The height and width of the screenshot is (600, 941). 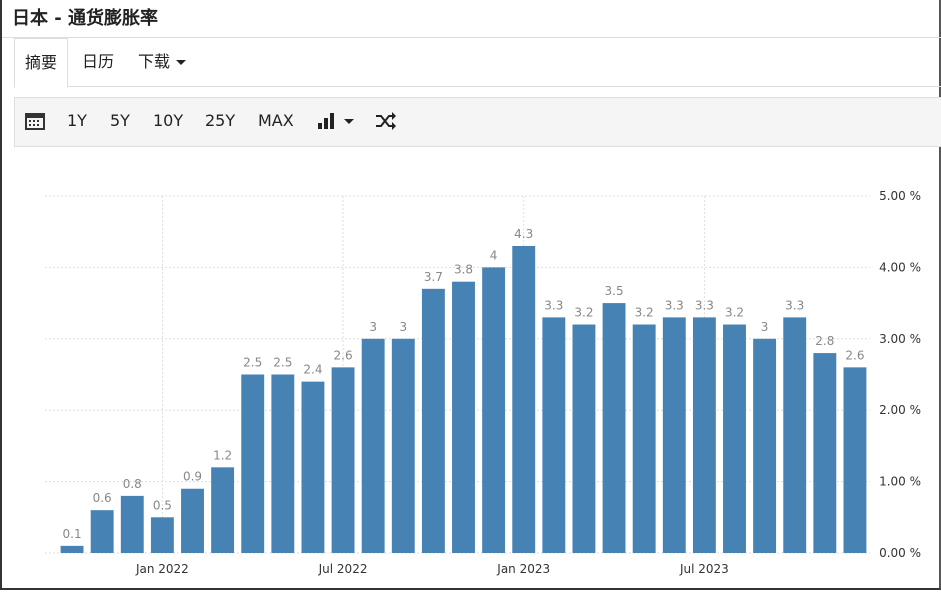 I want to click on data-label: 0.1, so click(x=72, y=534).